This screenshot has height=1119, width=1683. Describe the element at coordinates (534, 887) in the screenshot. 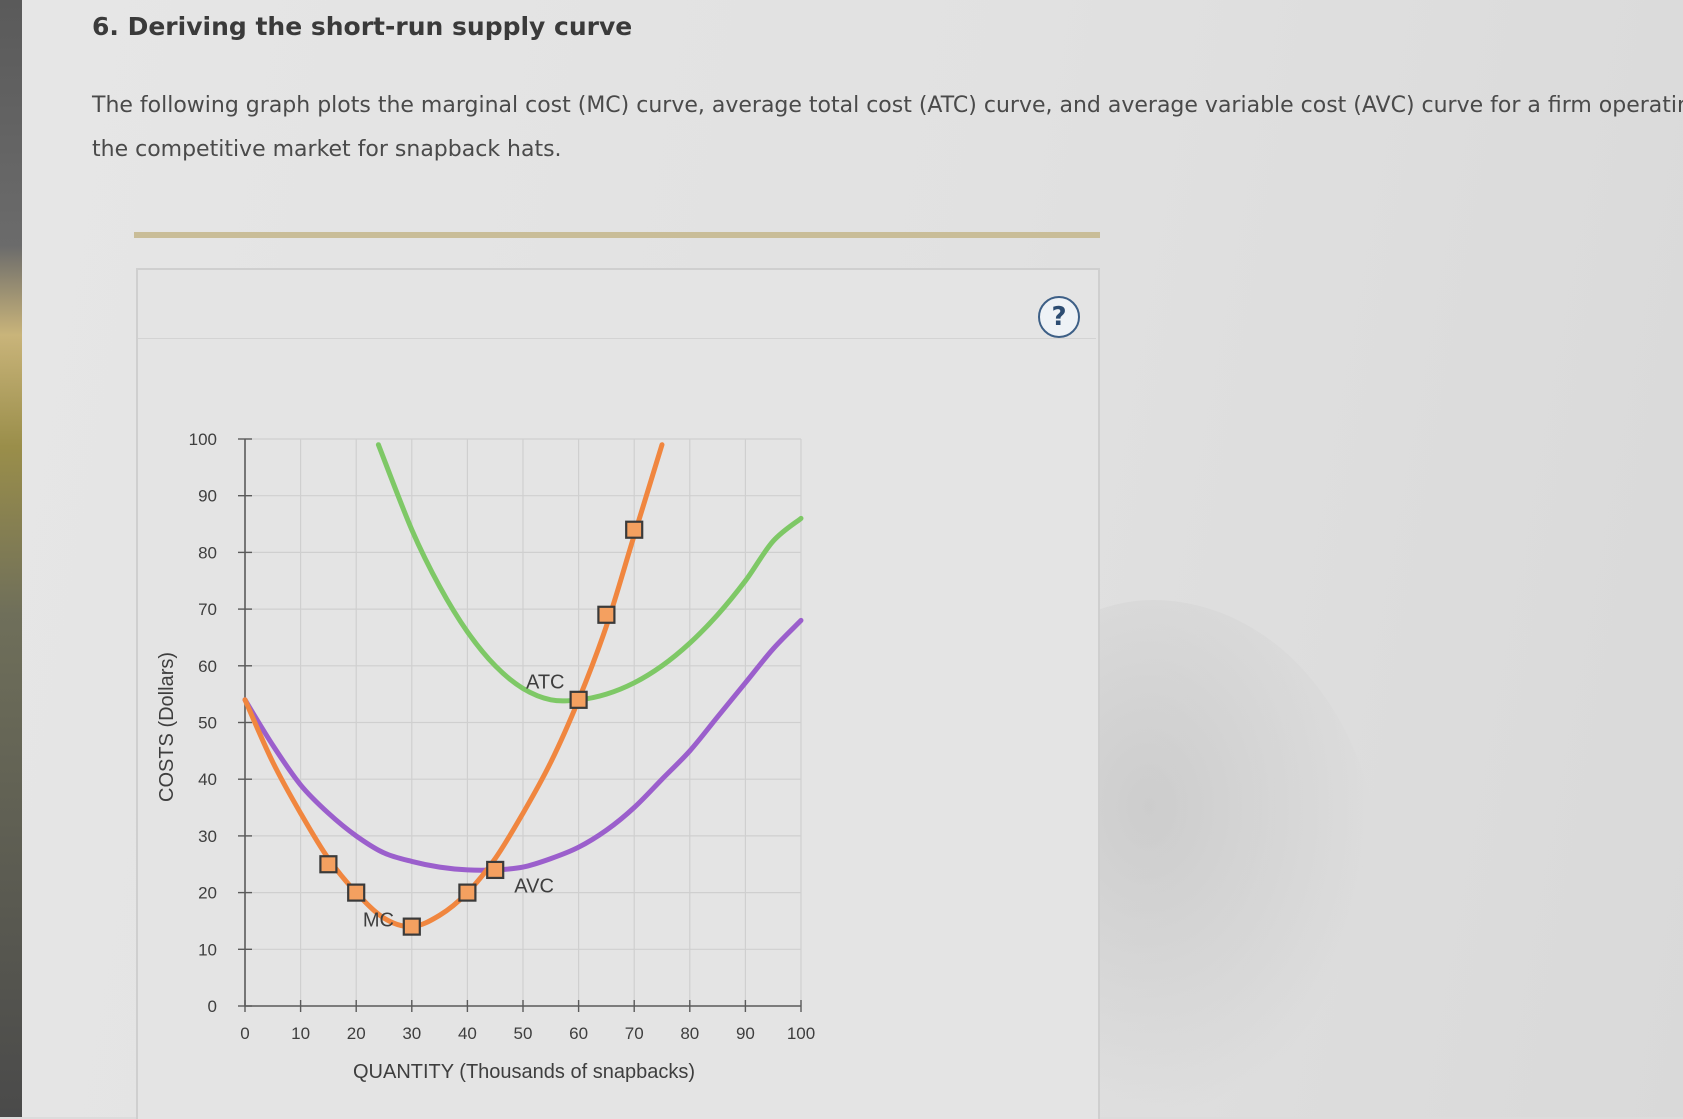

I see `curve-label-avc: AVC` at that location.